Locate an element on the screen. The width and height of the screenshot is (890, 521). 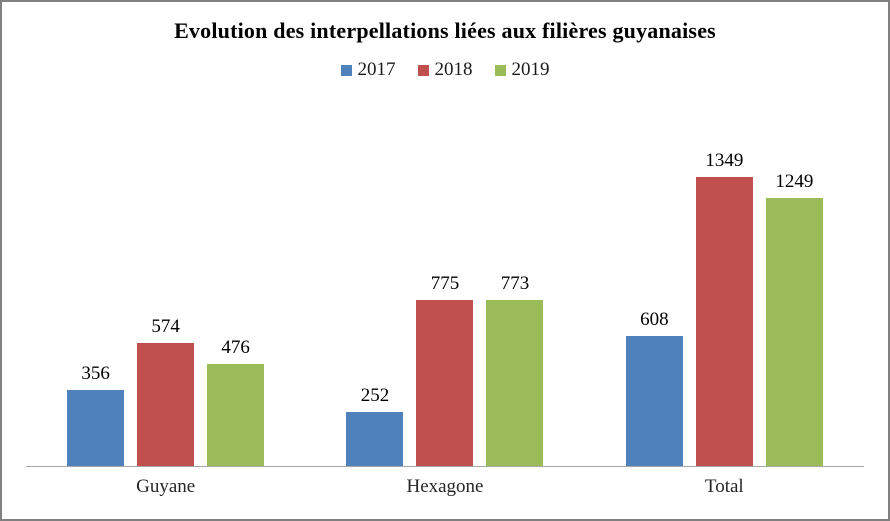
bar-guyane-2018: 574 is located at coordinates (166, 391).